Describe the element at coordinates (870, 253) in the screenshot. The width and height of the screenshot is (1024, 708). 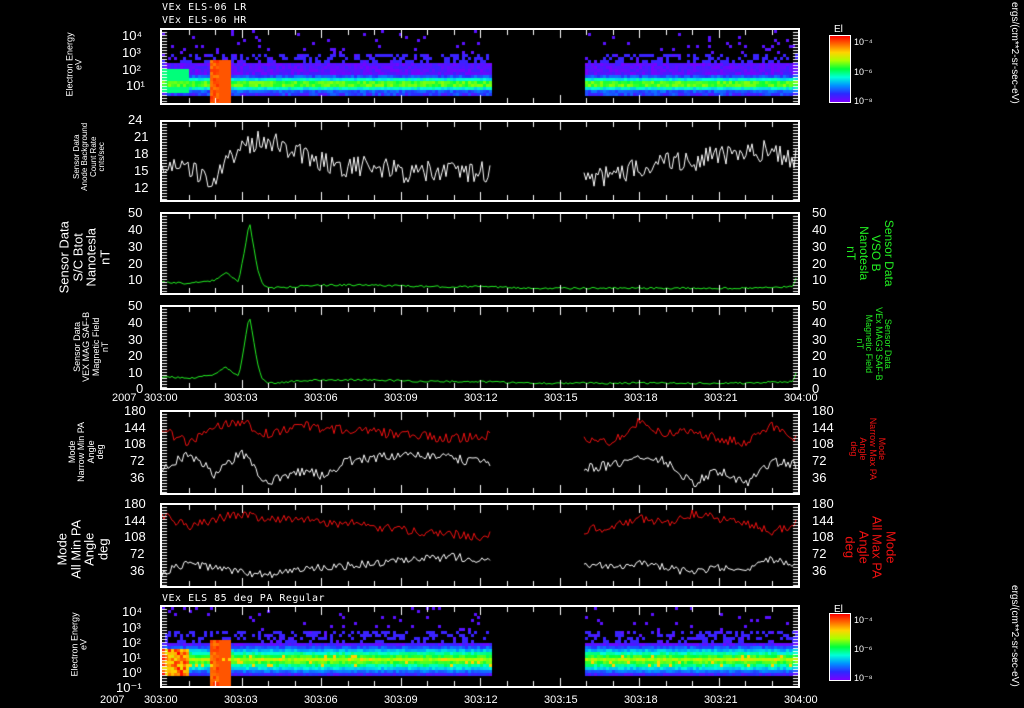
I see `btot-right-ylabel: Sensor Data VSO B Nanotesla nT` at that location.